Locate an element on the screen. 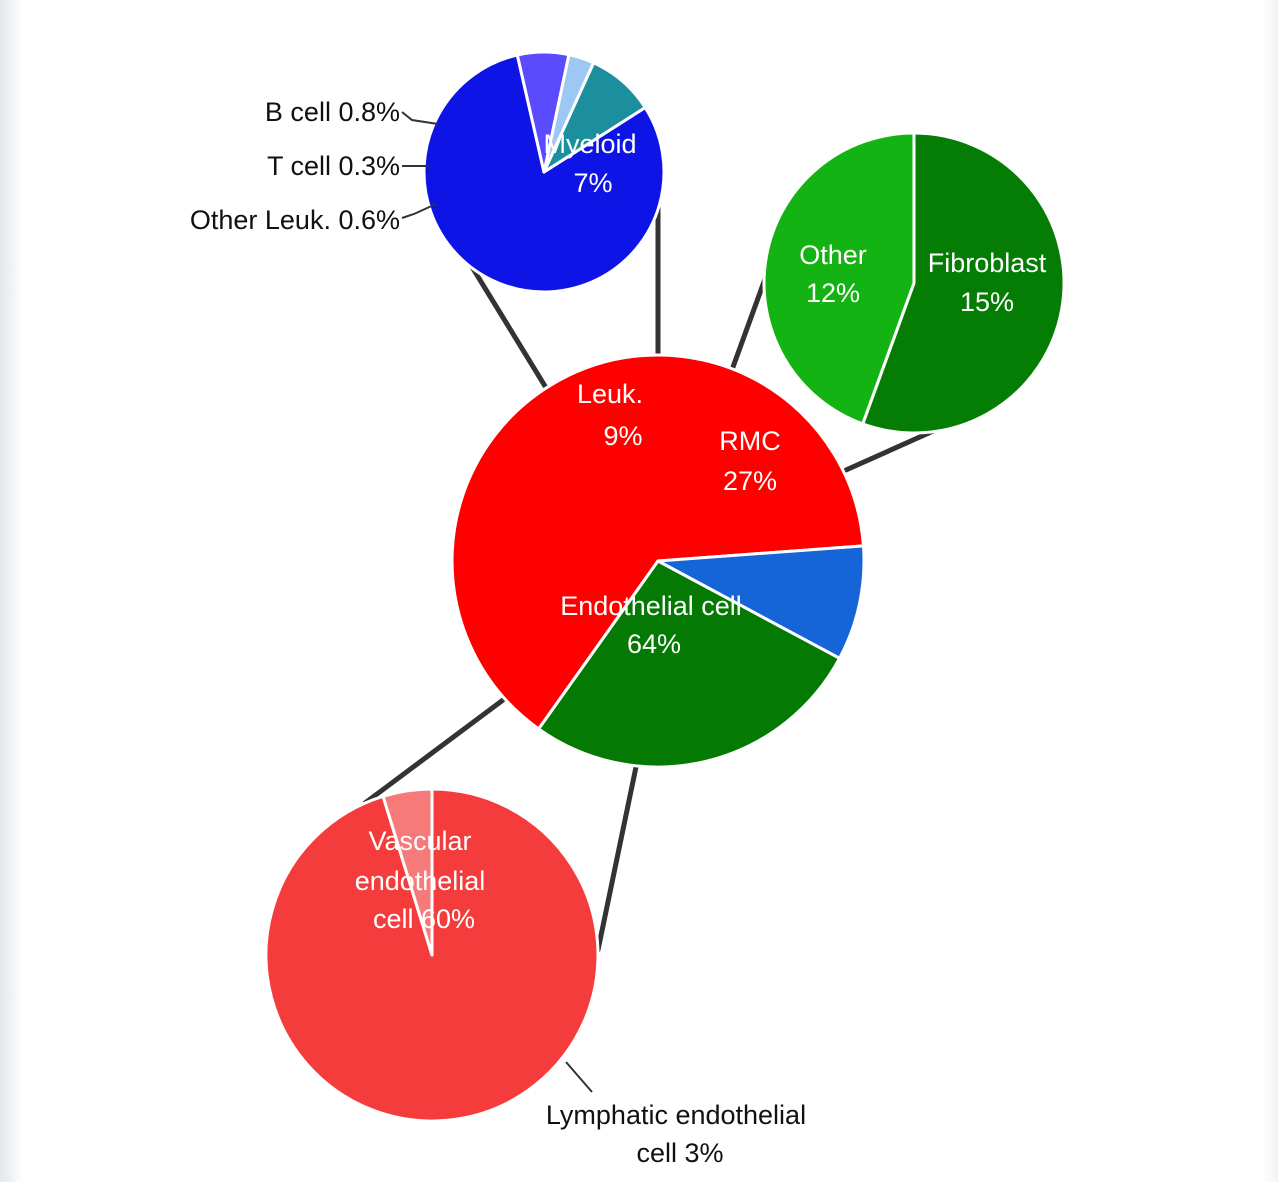 This screenshot has height=1182, width=1278. main-pie is located at coordinates (658, 561).